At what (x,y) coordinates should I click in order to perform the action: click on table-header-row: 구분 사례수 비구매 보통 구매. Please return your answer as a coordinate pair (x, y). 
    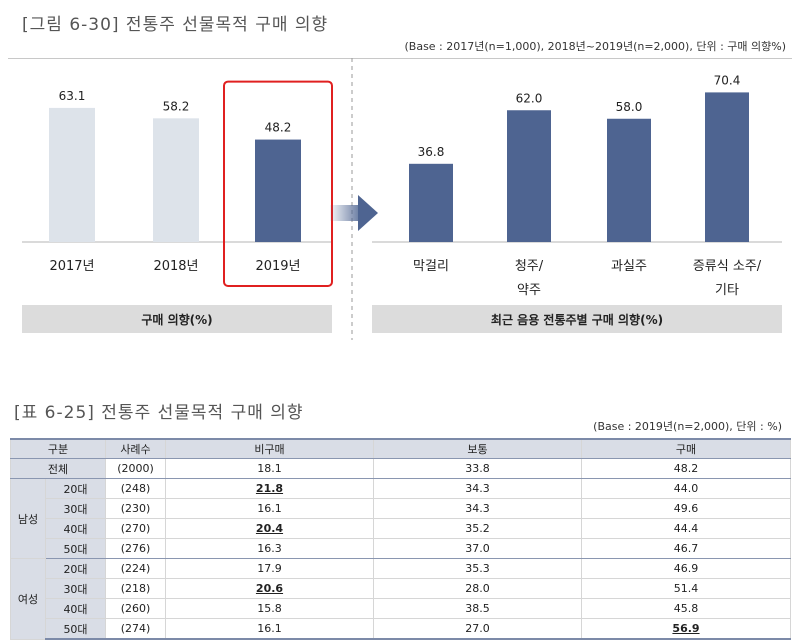
    Looking at the image, I should click on (400, 448).